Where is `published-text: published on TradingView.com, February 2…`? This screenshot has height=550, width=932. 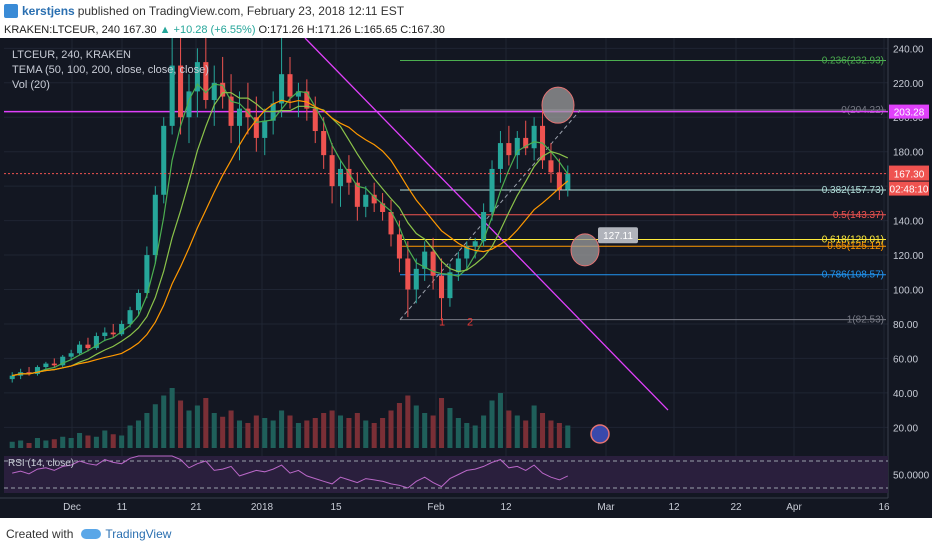
published-text: published on TradingView.com, February 2… is located at coordinates (241, 11).